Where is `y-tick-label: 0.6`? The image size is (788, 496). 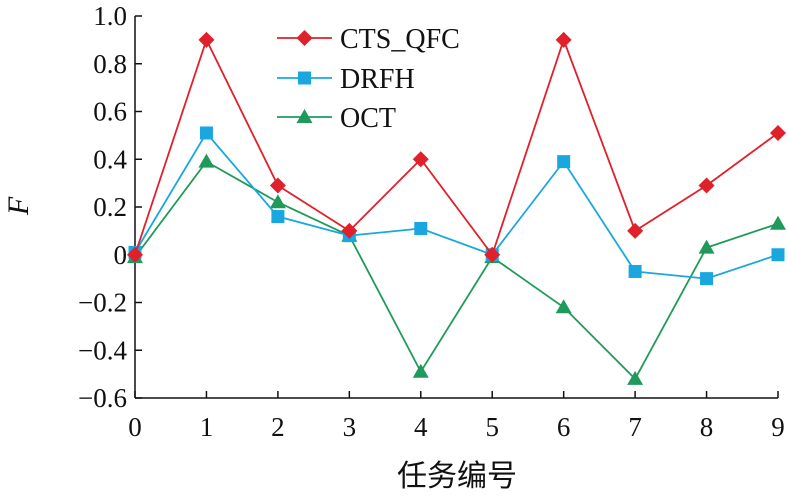
y-tick-label: 0.6 is located at coordinates (110, 112).